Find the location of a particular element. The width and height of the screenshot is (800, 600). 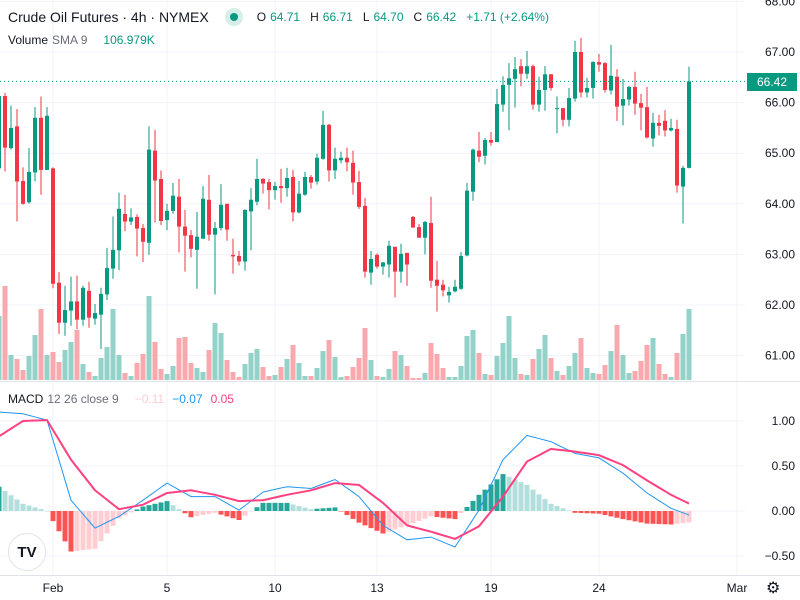

gear-icon: ⚙ is located at coordinates (773, 588).